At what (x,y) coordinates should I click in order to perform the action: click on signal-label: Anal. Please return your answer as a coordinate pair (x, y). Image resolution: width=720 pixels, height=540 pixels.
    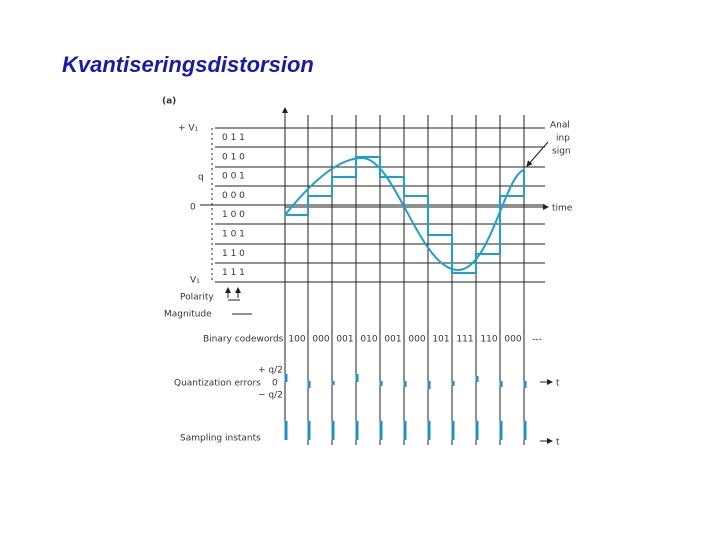
    Looking at the image, I should click on (560, 126).